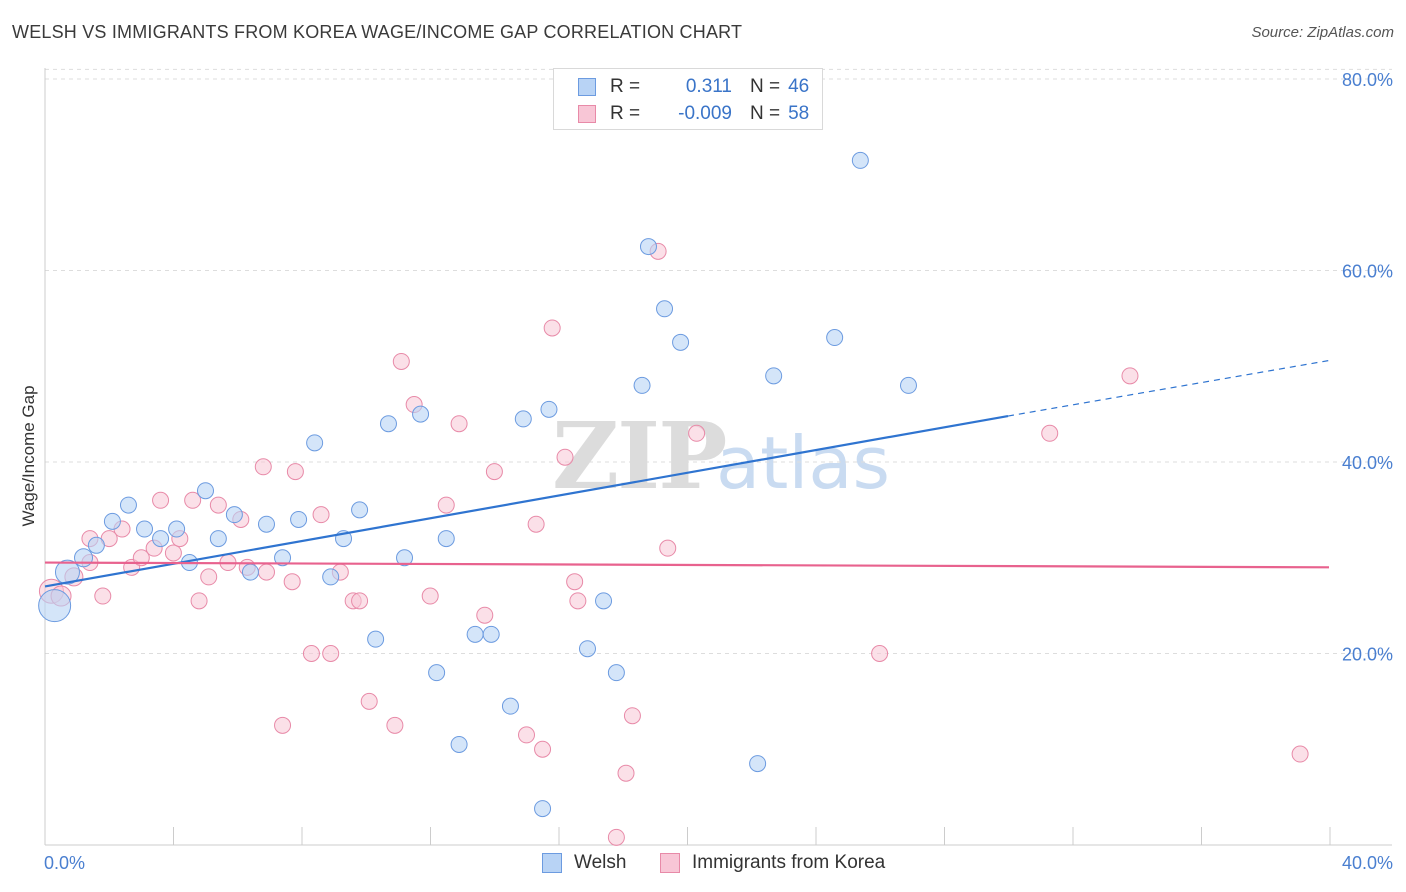 Image resolution: width=1406 pixels, height=892 pixels. I want to click on x-tick-labels: 0.0% 40.0%, so click(718, 863).